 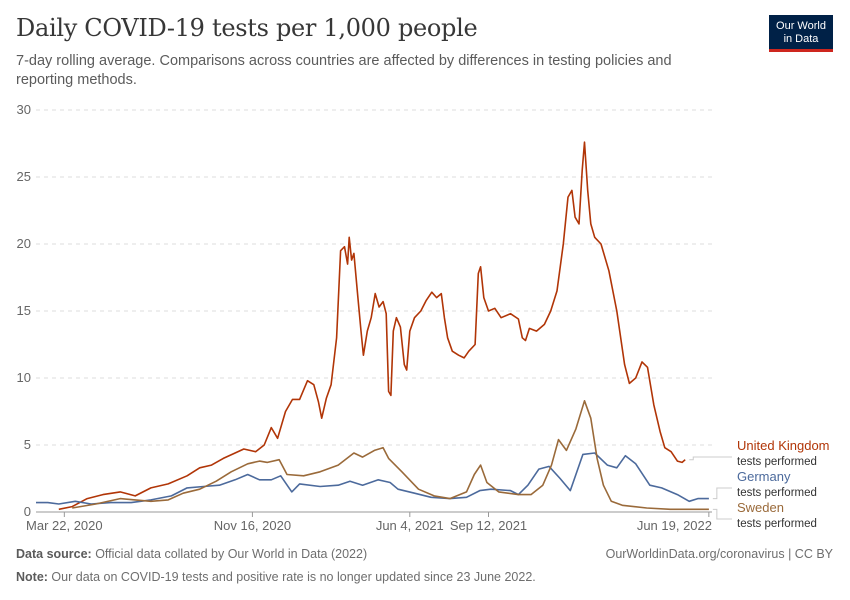 What do you see at coordinates (801, 26) in the screenshot?
I see `logo-line-1: Our World` at bounding box center [801, 26].